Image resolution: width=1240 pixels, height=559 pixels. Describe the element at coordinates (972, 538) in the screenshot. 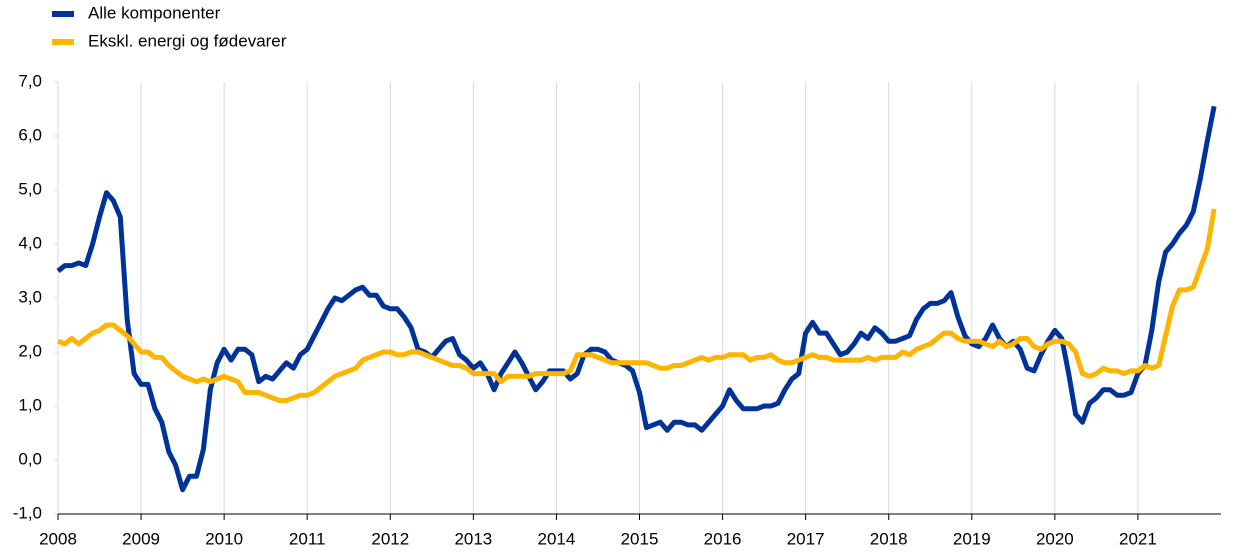

I see `x-tick-label: 2019` at that location.